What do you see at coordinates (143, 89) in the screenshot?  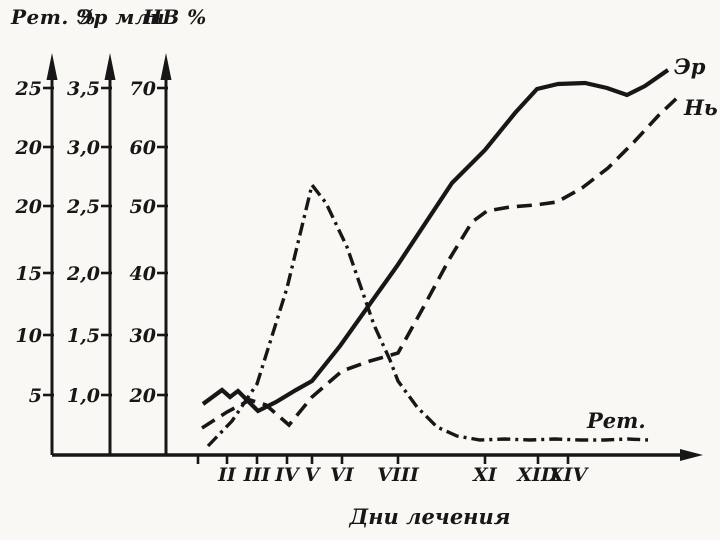 I see `y-tick-label-hb: 70` at bounding box center [143, 89].